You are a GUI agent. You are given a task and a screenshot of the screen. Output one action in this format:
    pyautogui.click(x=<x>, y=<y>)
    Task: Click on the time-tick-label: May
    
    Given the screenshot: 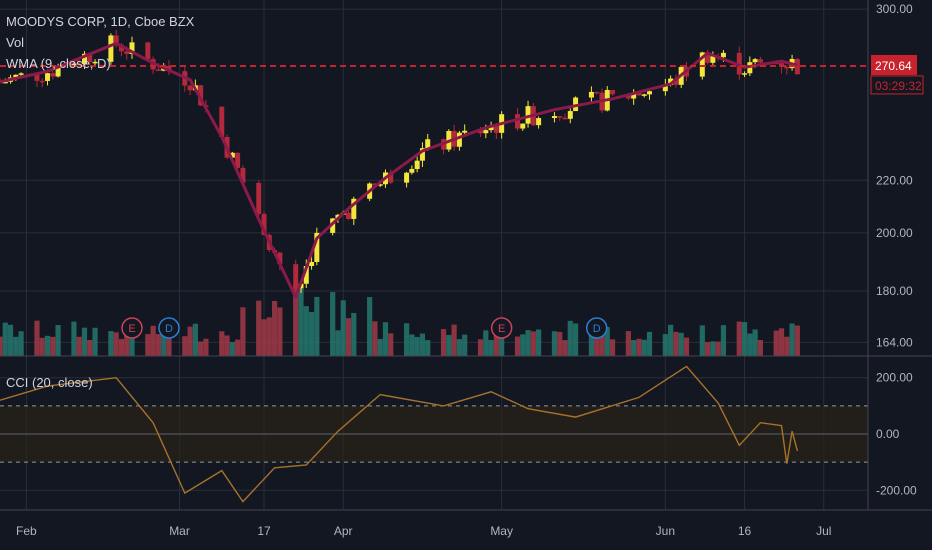 What is the action you would take?
    pyautogui.click(x=501, y=531)
    